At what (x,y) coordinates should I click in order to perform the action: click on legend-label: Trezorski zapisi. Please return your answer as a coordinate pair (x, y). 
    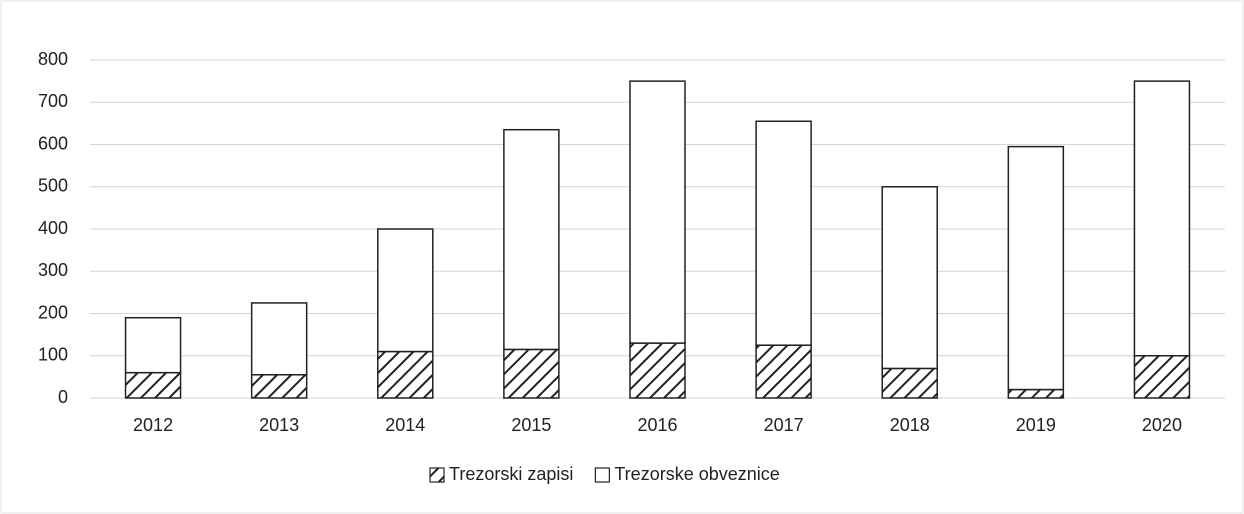
    Looking at the image, I should click on (511, 474).